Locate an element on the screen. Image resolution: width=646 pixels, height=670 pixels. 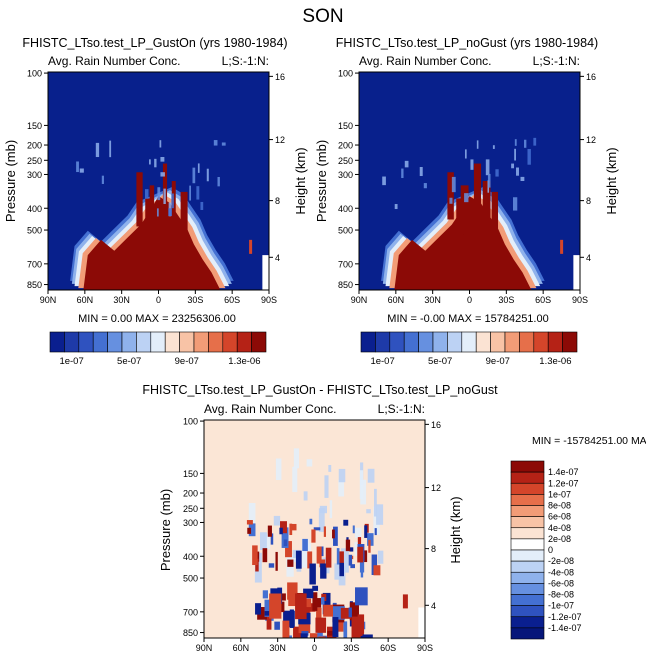
colorbar-label: 6e-08 is located at coordinates (559, 517).